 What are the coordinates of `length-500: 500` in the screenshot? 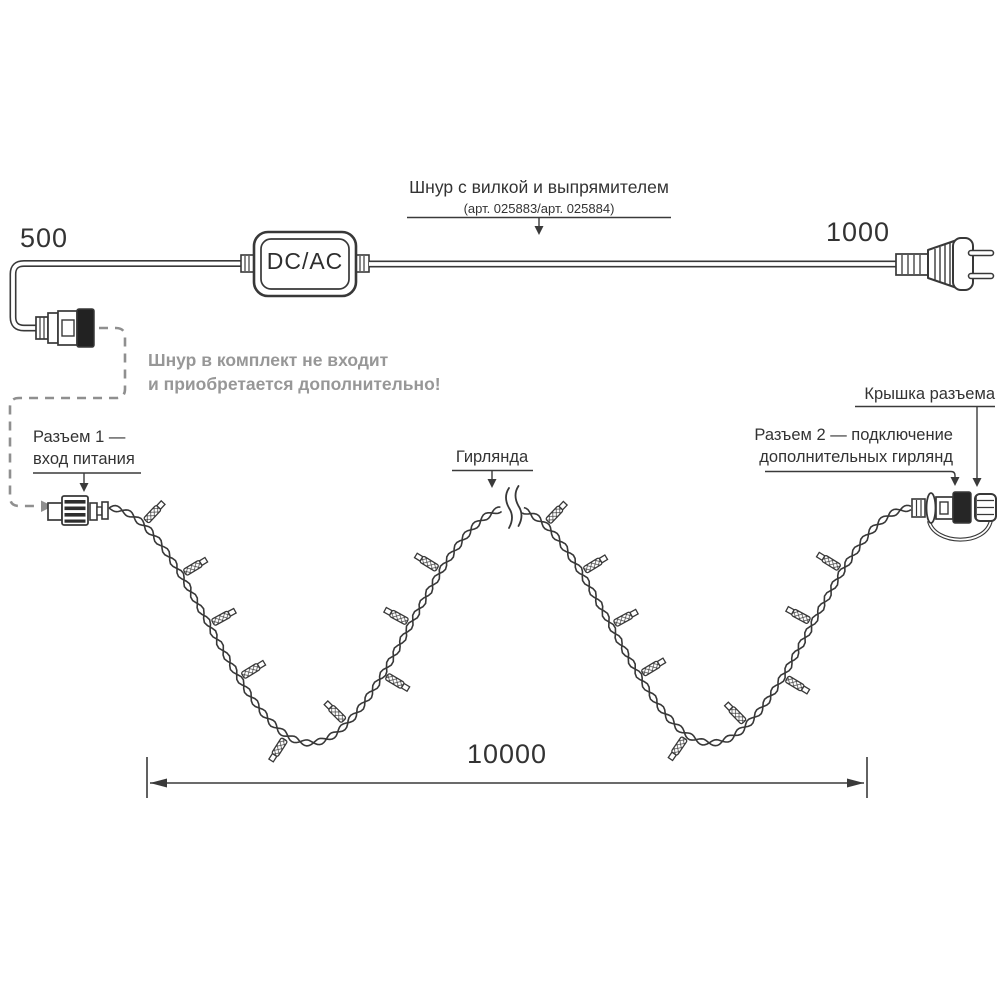 It's located at (44, 238).